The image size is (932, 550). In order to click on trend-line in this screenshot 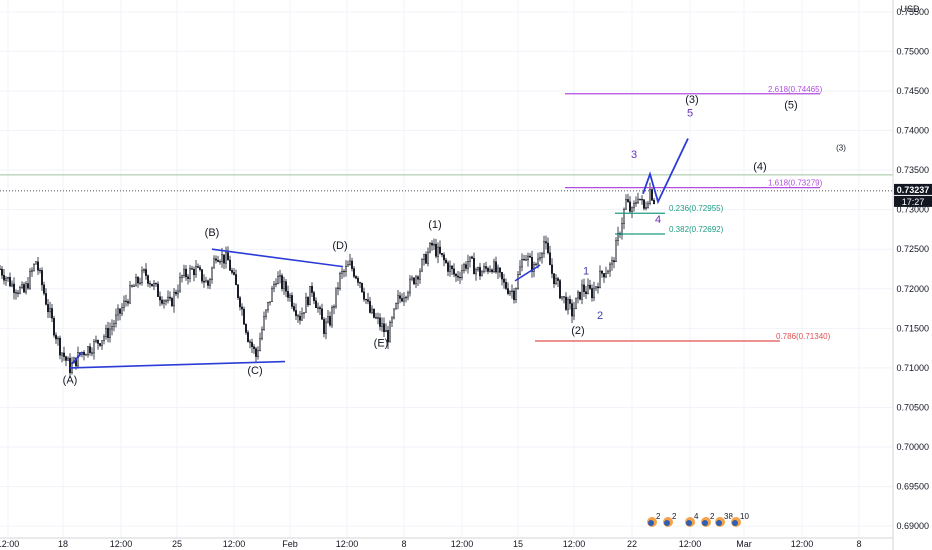, I will do `click(277, 258)`.